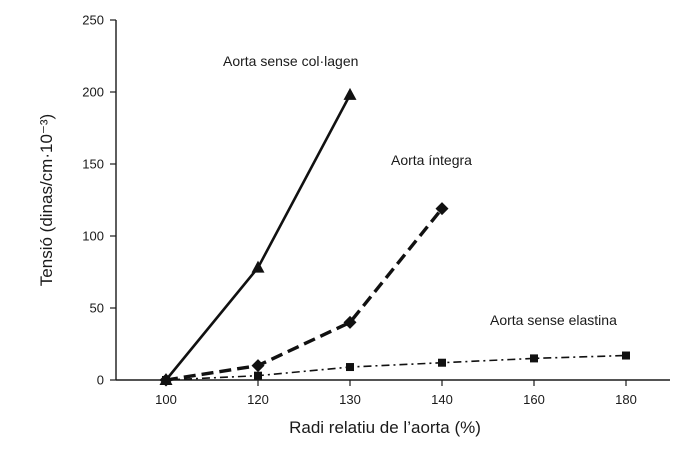 The height and width of the screenshot is (449, 700). What do you see at coordinates (553, 320) in the screenshot?
I see `series-label-sense-elastina: Aorta sense elastina` at bounding box center [553, 320].